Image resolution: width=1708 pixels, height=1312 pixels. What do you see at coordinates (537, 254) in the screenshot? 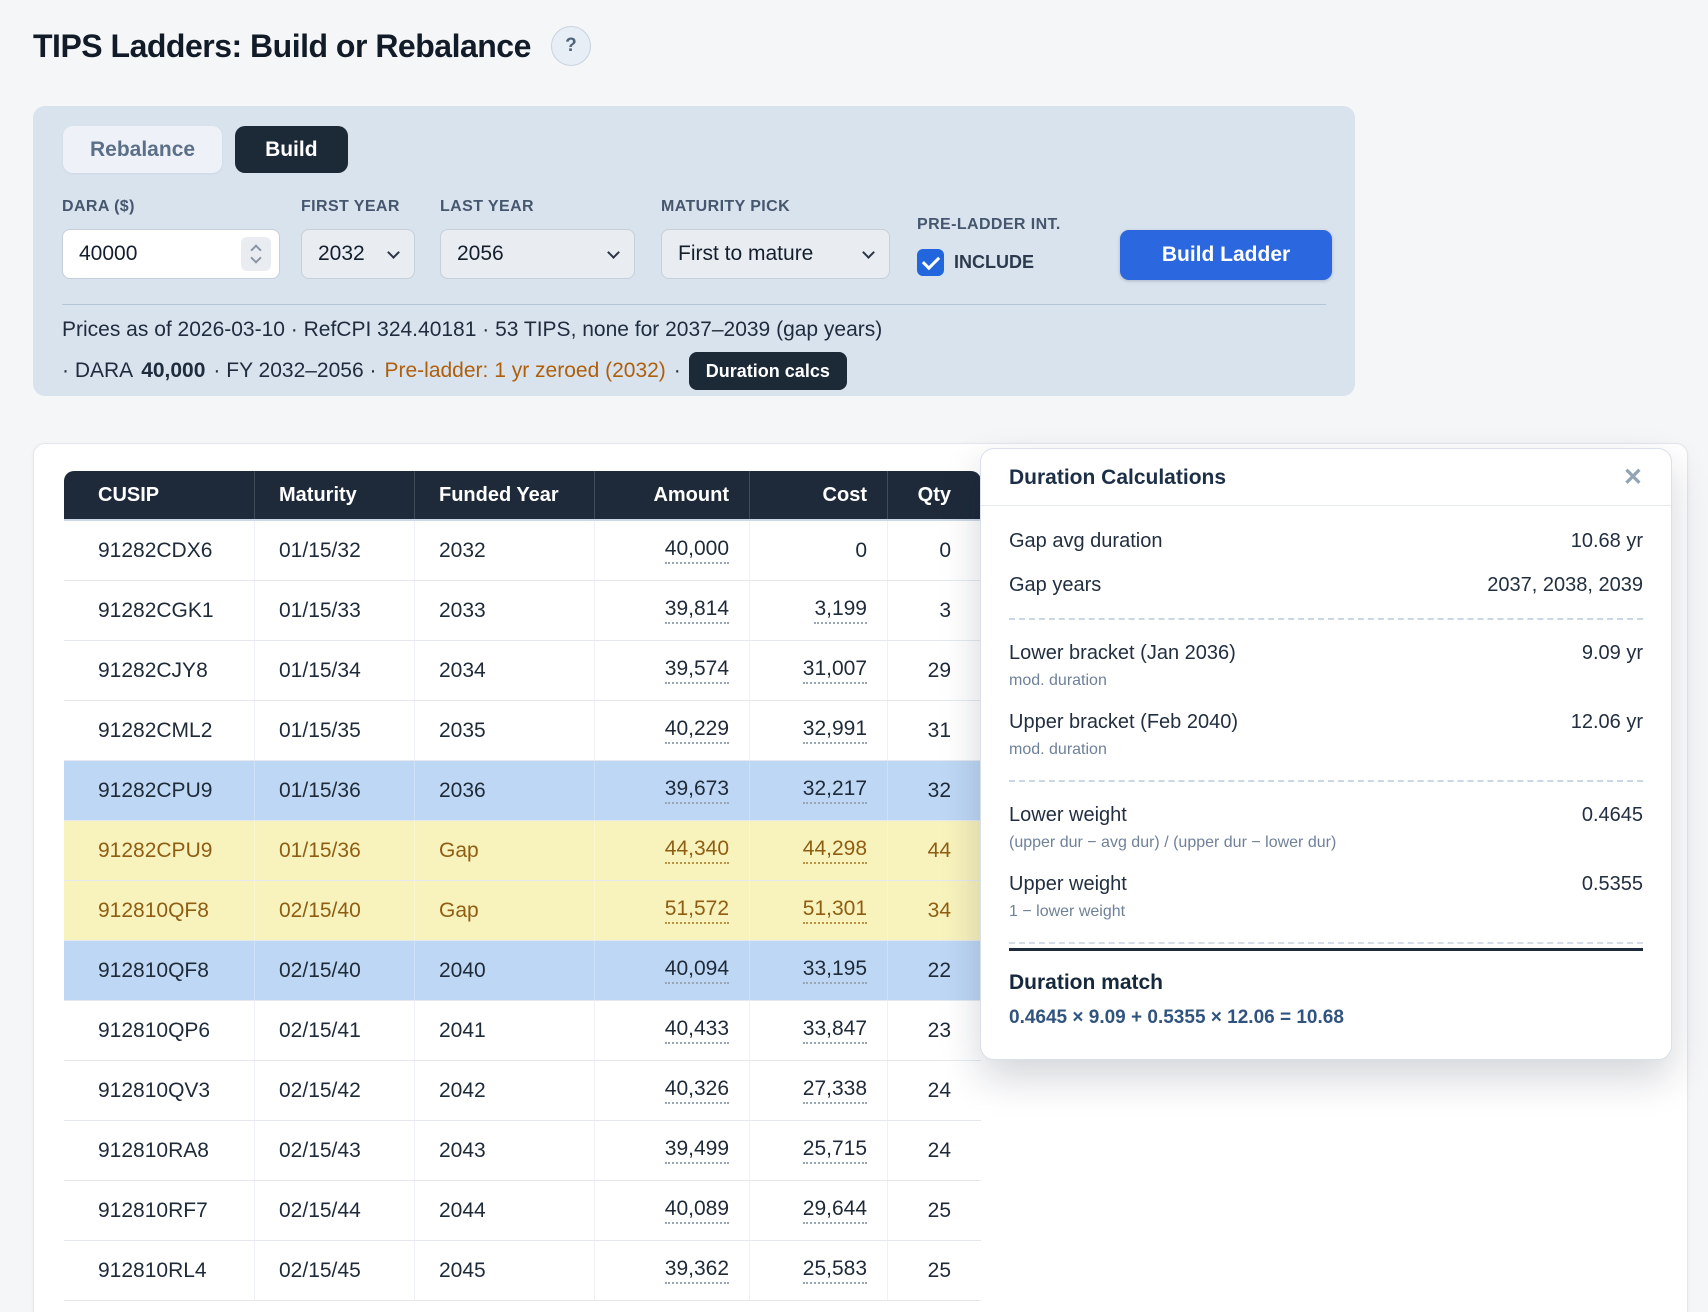
I see `last-year-select: 2056` at bounding box center [537, 254].